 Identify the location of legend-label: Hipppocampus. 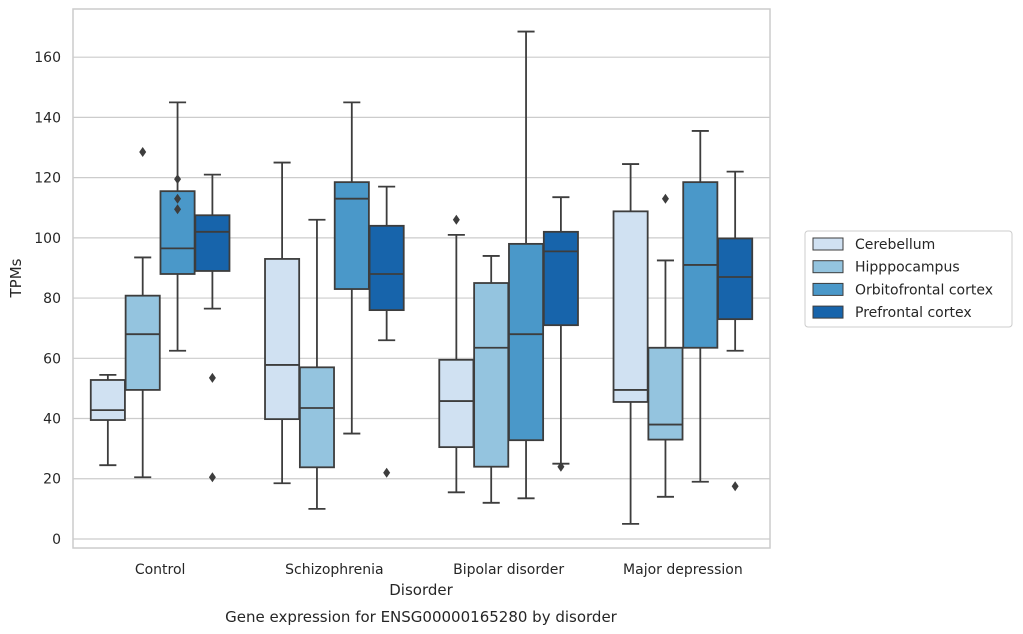
(907, 268).